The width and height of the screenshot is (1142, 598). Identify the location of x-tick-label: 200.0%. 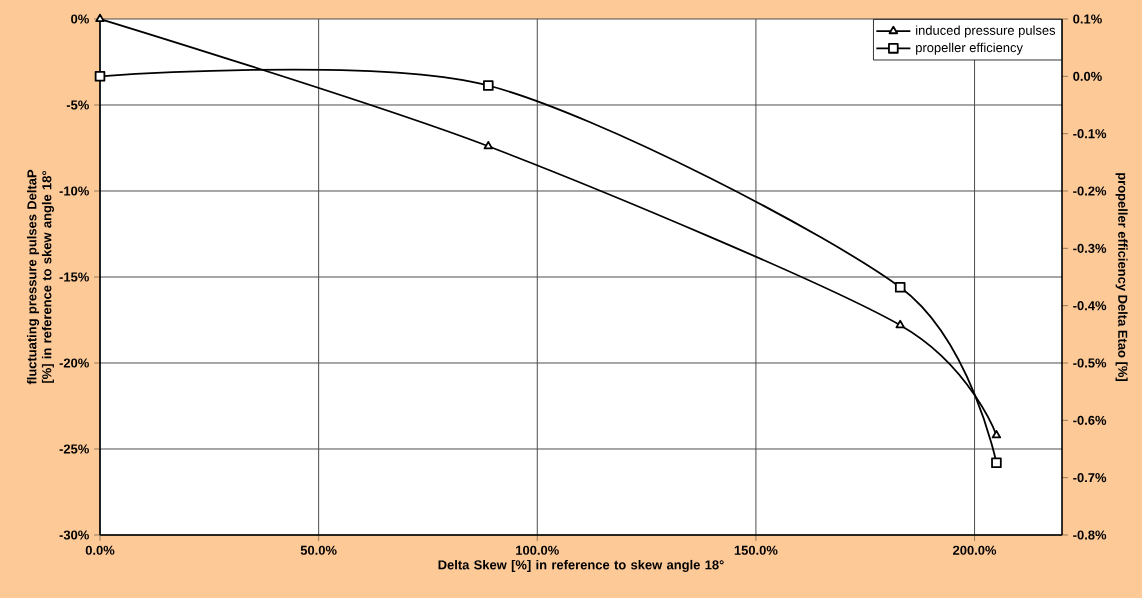
(975, 550).